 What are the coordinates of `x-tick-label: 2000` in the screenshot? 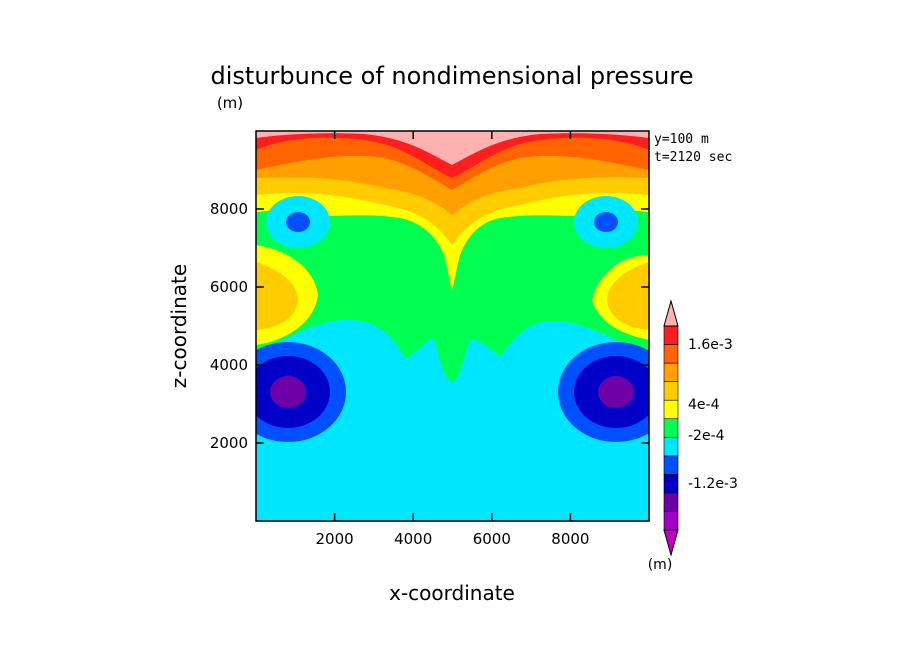 It's located at (335, 539).